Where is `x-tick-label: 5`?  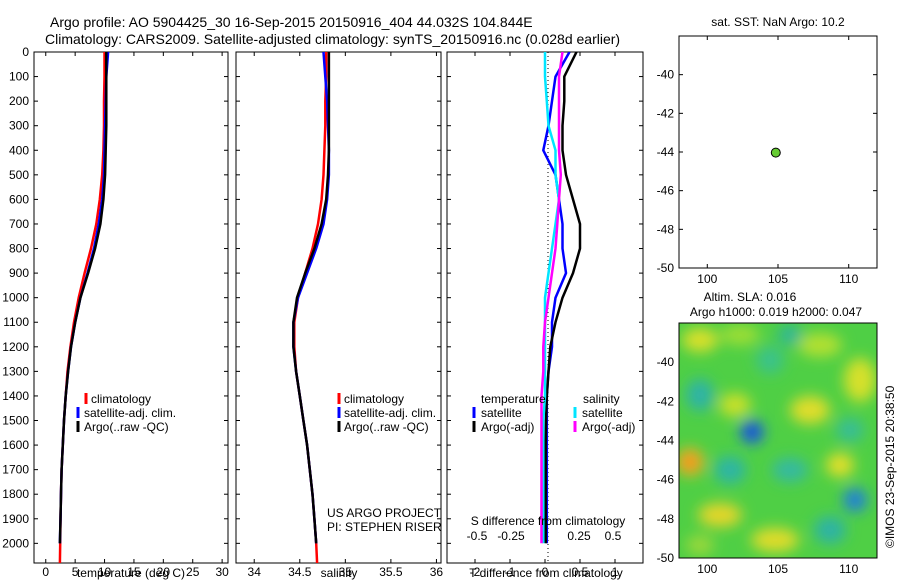 x-tick-label: 5 is located at coordinates (75, 572).